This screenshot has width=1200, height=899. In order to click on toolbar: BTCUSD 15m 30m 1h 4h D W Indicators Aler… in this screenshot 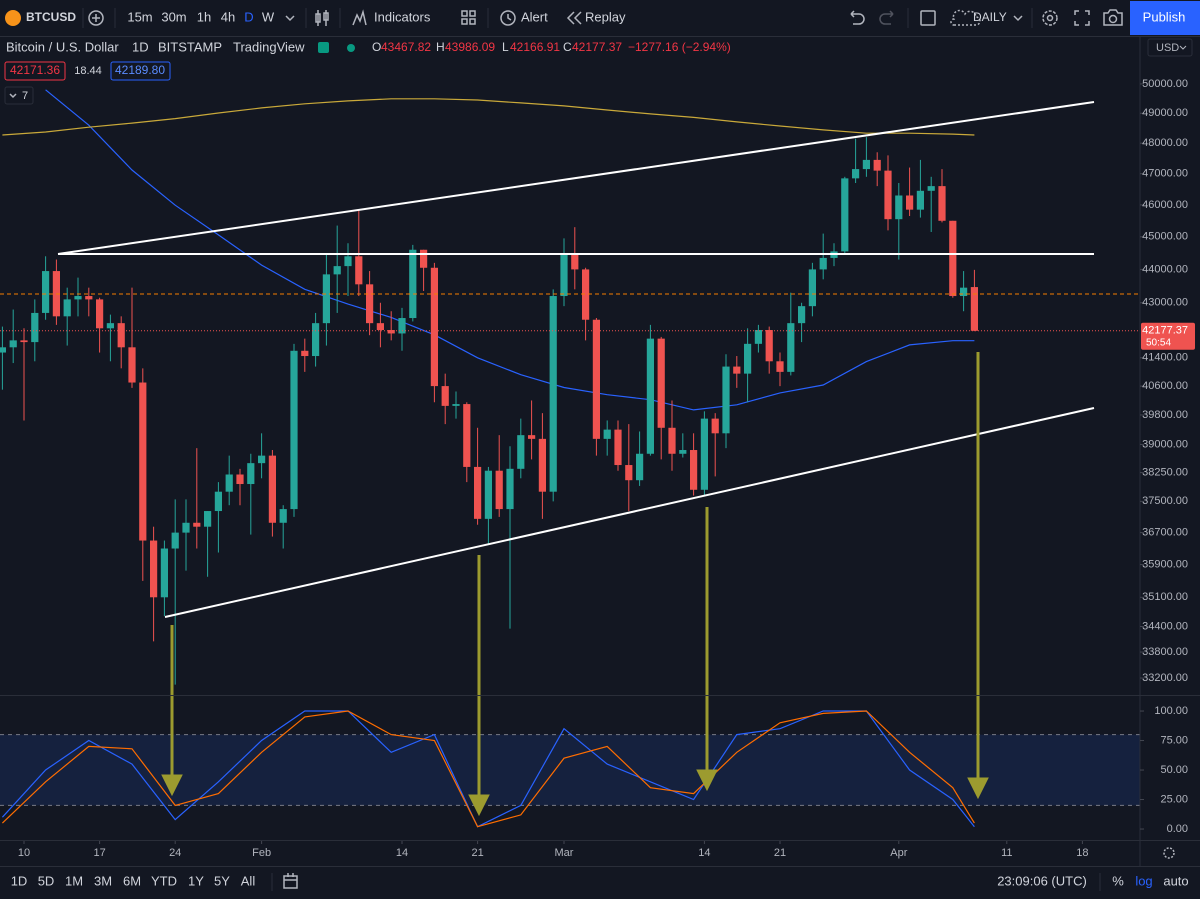, I will do `click(602, 18)`.